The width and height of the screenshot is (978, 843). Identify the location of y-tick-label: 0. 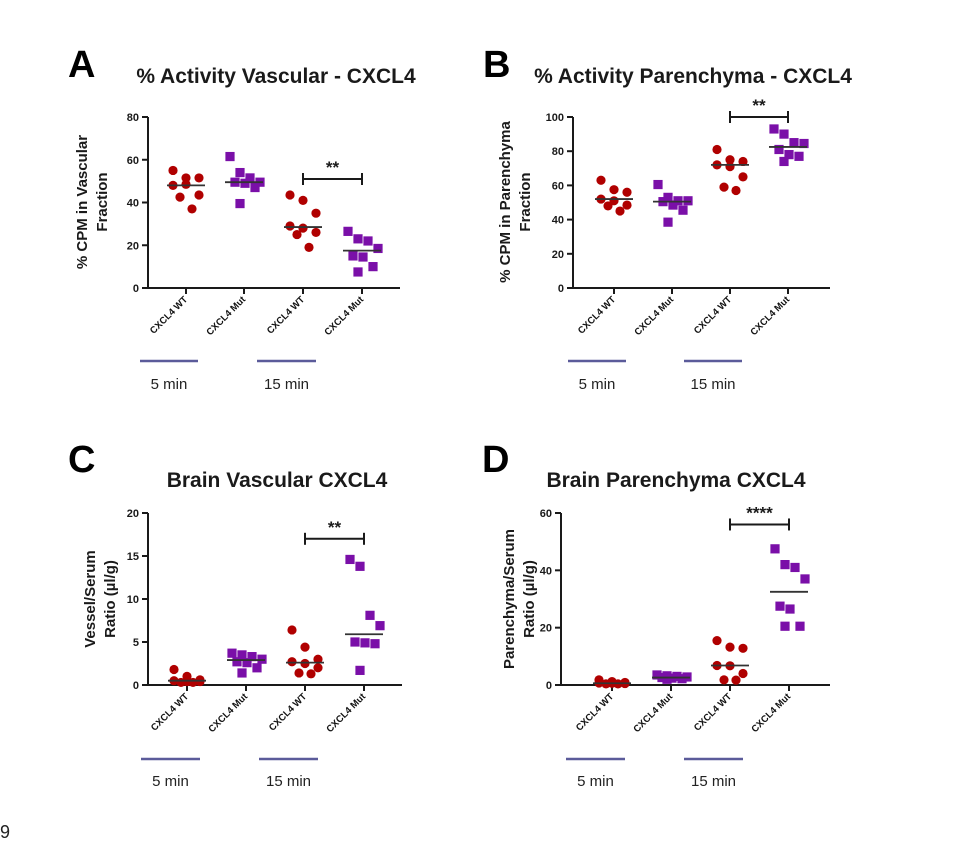
(136, 686).